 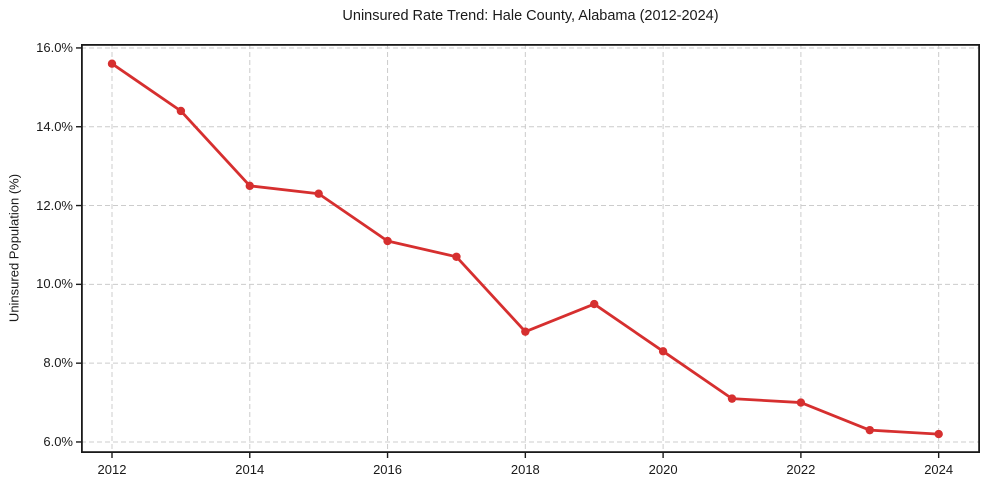 What do you see at coordinates (525, 469) in the screenshot?
I see `x-tick-label: 2018` at bounding box center [525, 469].